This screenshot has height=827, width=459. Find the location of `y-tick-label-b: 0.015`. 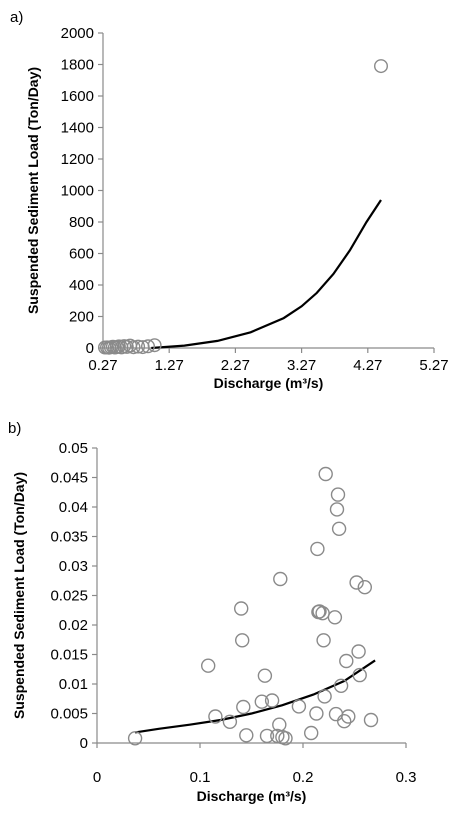

y-tick-label-b: 0.015 is located at coordinates (69, 655).